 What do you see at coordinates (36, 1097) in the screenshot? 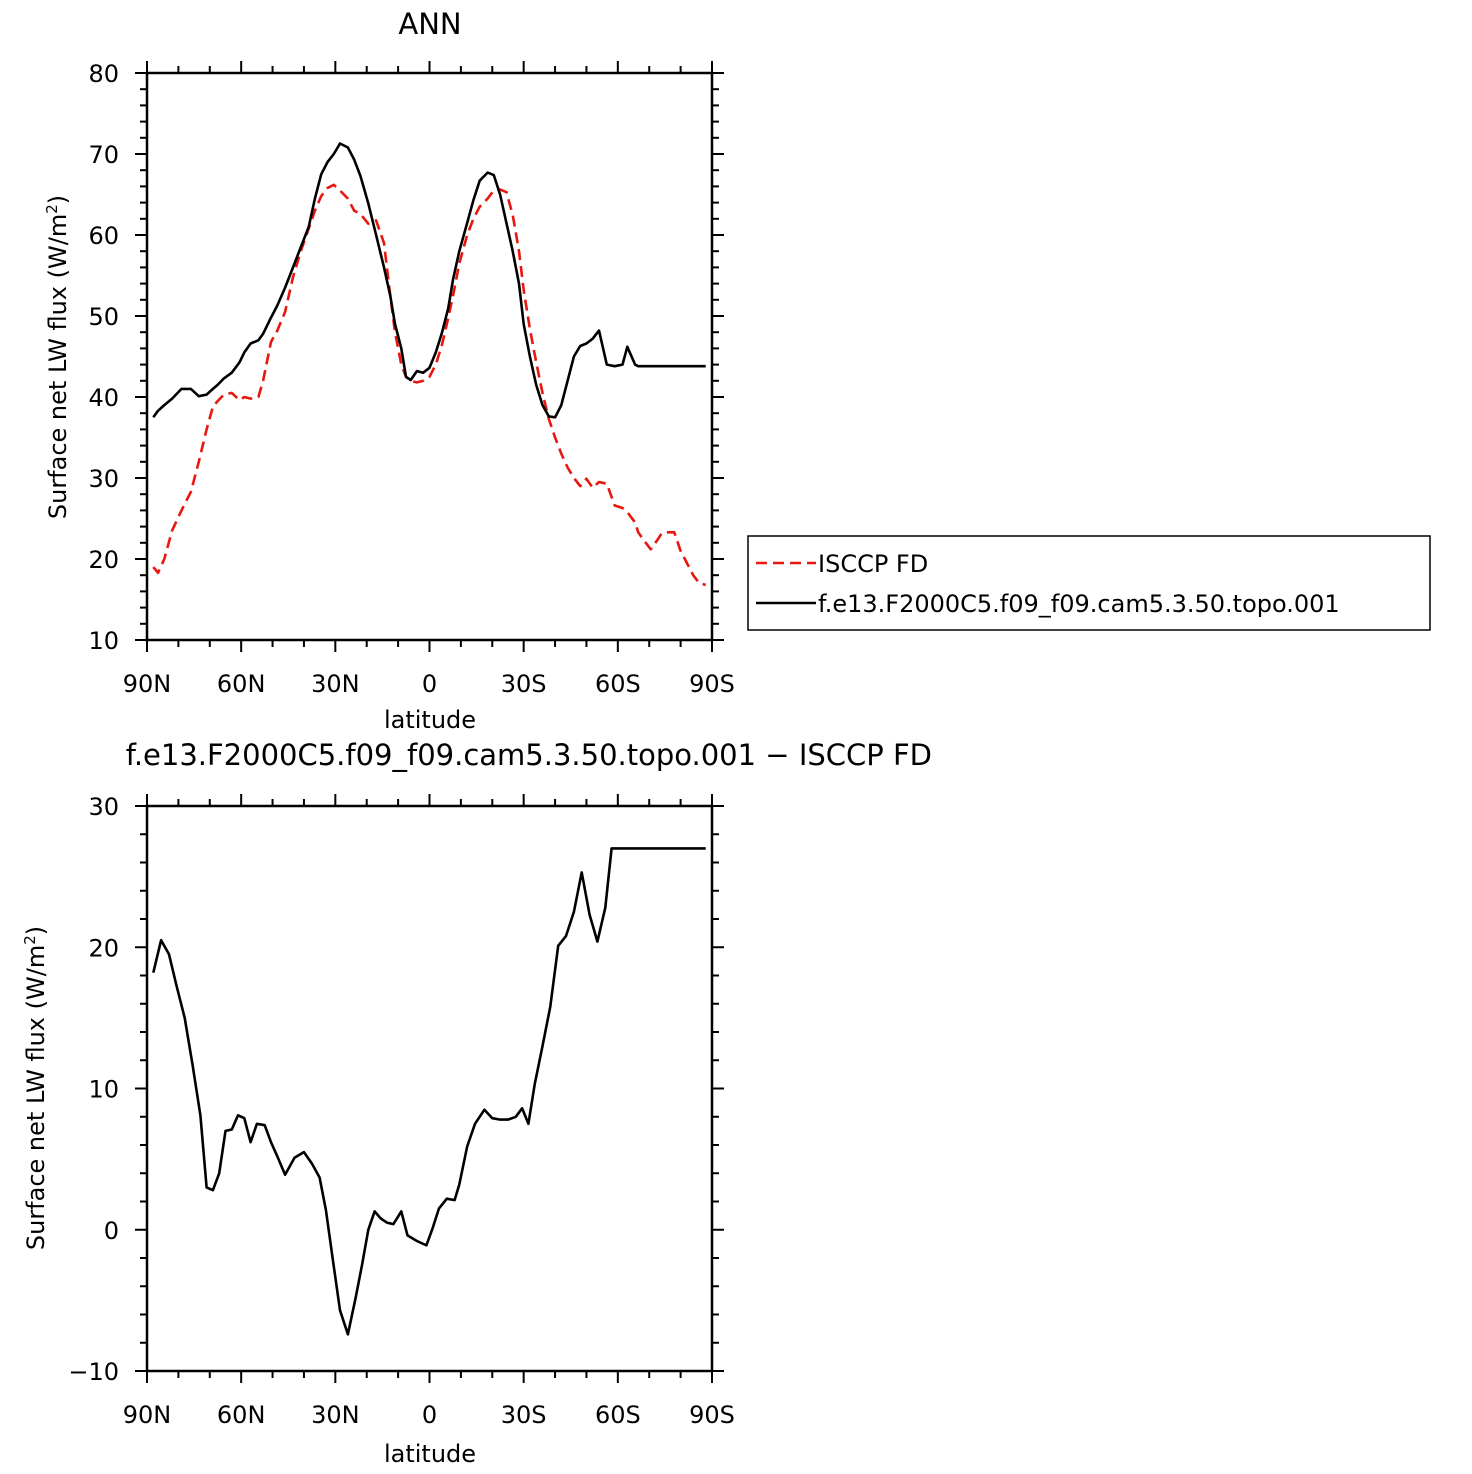
I see `bottom-y-axis-label-main: Surface net LW flux (W/m` at bounding box center [36, 1097].